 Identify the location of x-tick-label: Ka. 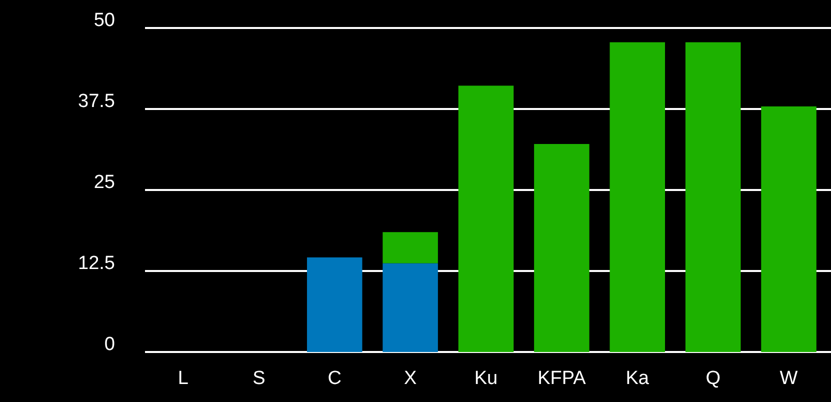
(638, 378).